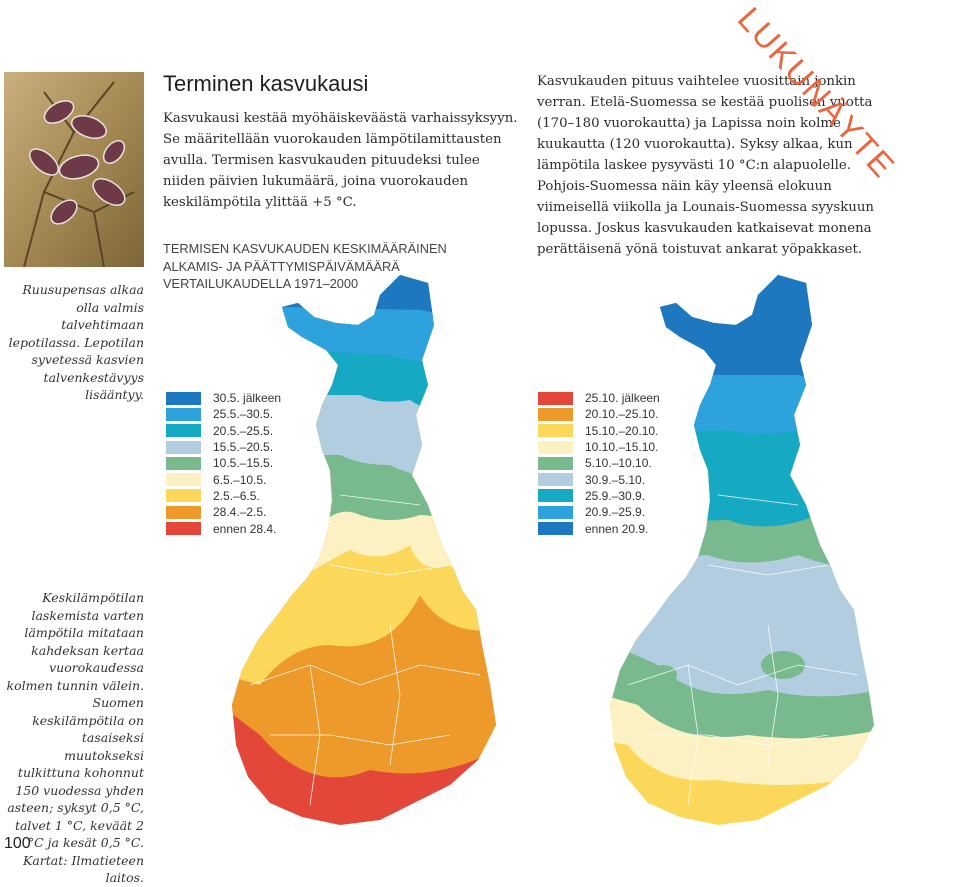 The image size is (960, 887). I want to click on page-title: Terminen kasvukausi, so click(266, 83).